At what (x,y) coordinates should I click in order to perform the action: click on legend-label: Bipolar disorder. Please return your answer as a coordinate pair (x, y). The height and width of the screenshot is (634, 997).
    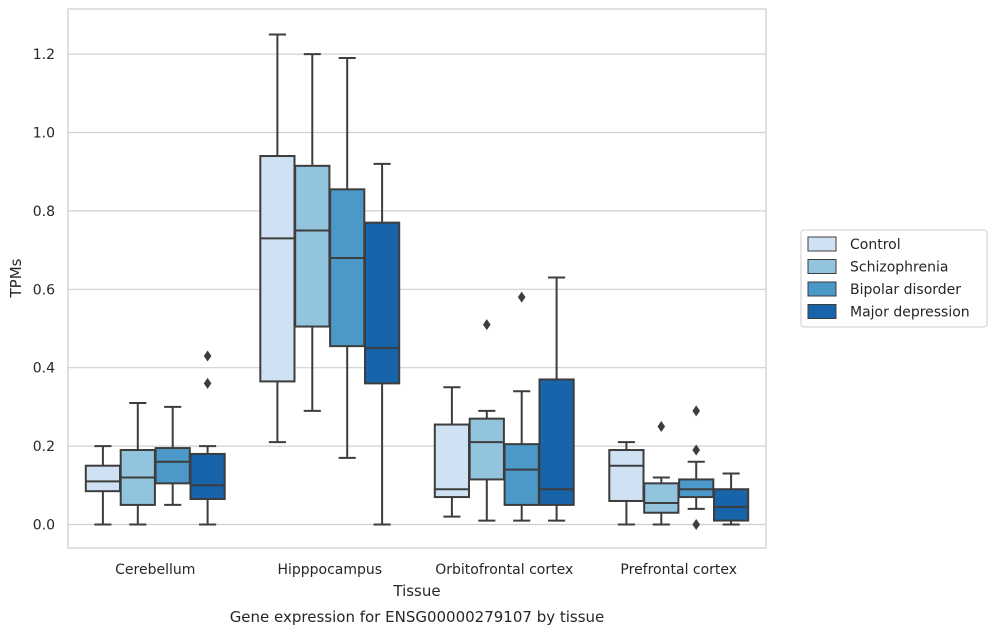
    Looking at the image, I should click on (905, 290).